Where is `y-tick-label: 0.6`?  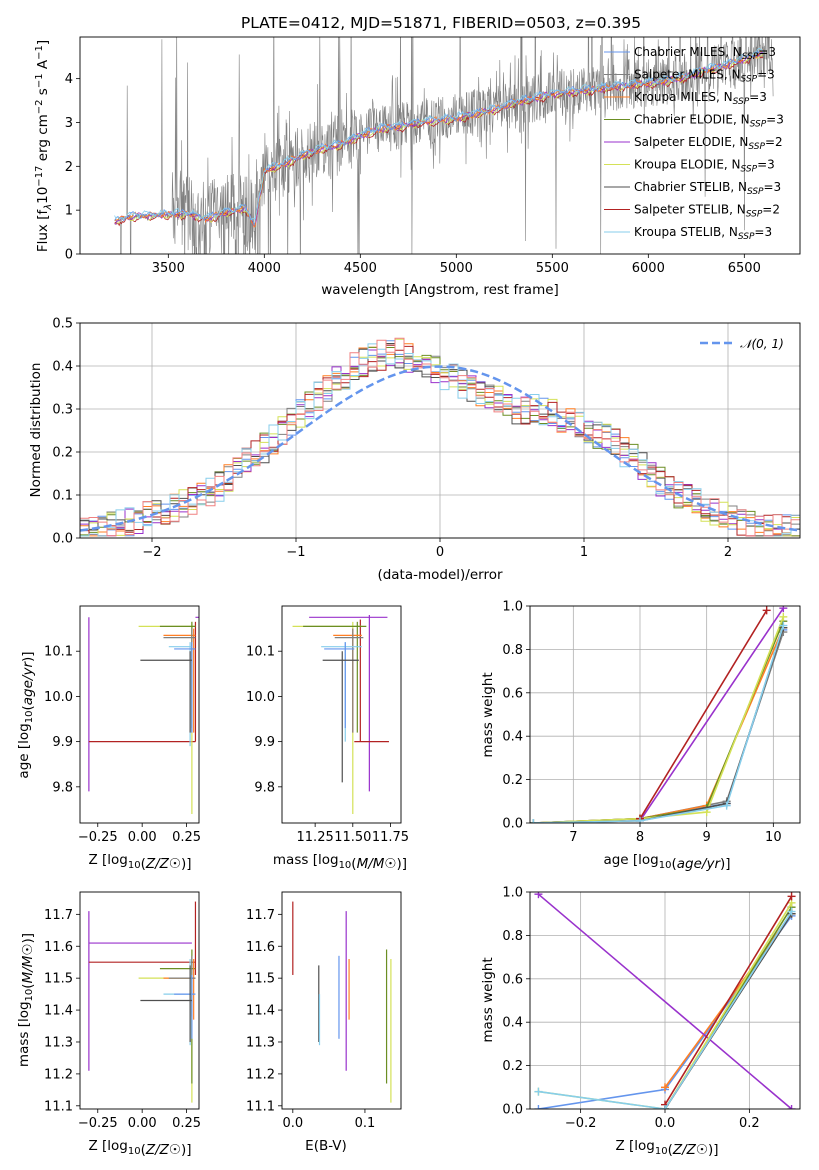 y-tick-label: 0.6 is located at coordinates (512, 693).